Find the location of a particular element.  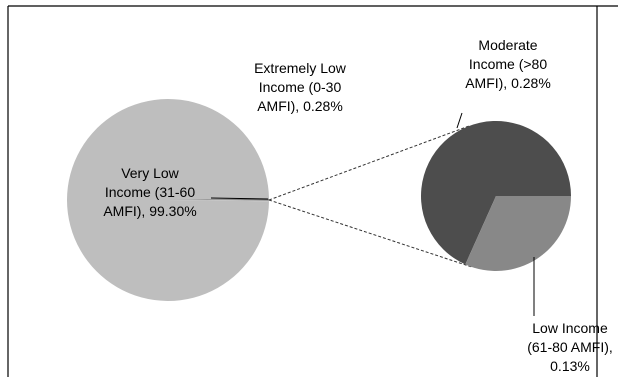

pie-slice-low-income is located at coordinates (518, 233).